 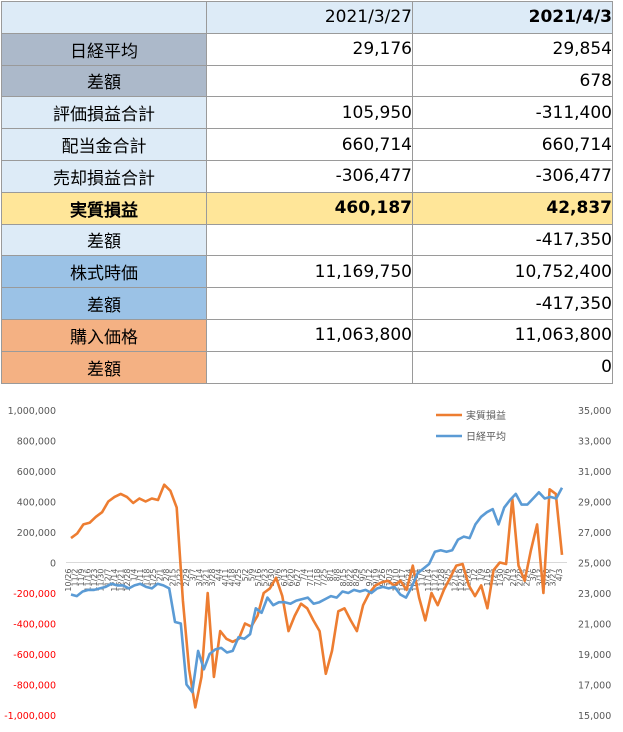 I want to click on left-axis-tick-label: 1,000,000, so click(x=32, y=411).